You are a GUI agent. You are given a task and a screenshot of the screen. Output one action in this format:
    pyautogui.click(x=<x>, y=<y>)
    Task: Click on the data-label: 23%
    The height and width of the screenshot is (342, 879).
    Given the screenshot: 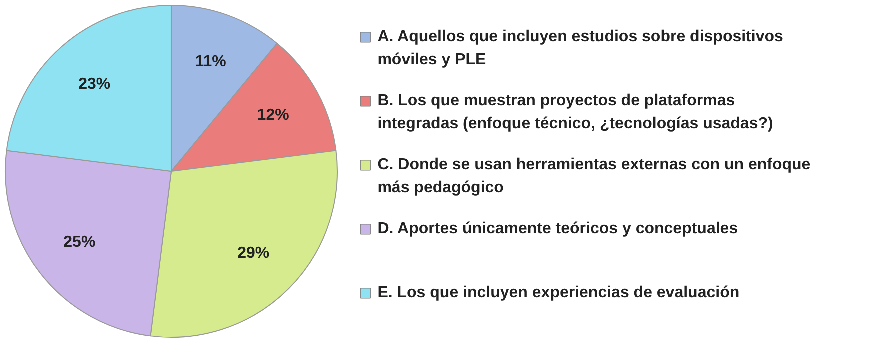 What is the action you would take?
    pyautogui.click(x=94, y=84)
    